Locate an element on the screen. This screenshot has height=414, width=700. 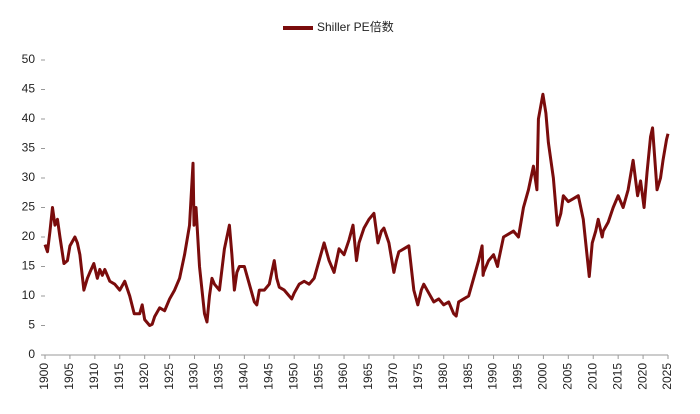
x-tick-label: 1980 is located at coordinates (443, 376).